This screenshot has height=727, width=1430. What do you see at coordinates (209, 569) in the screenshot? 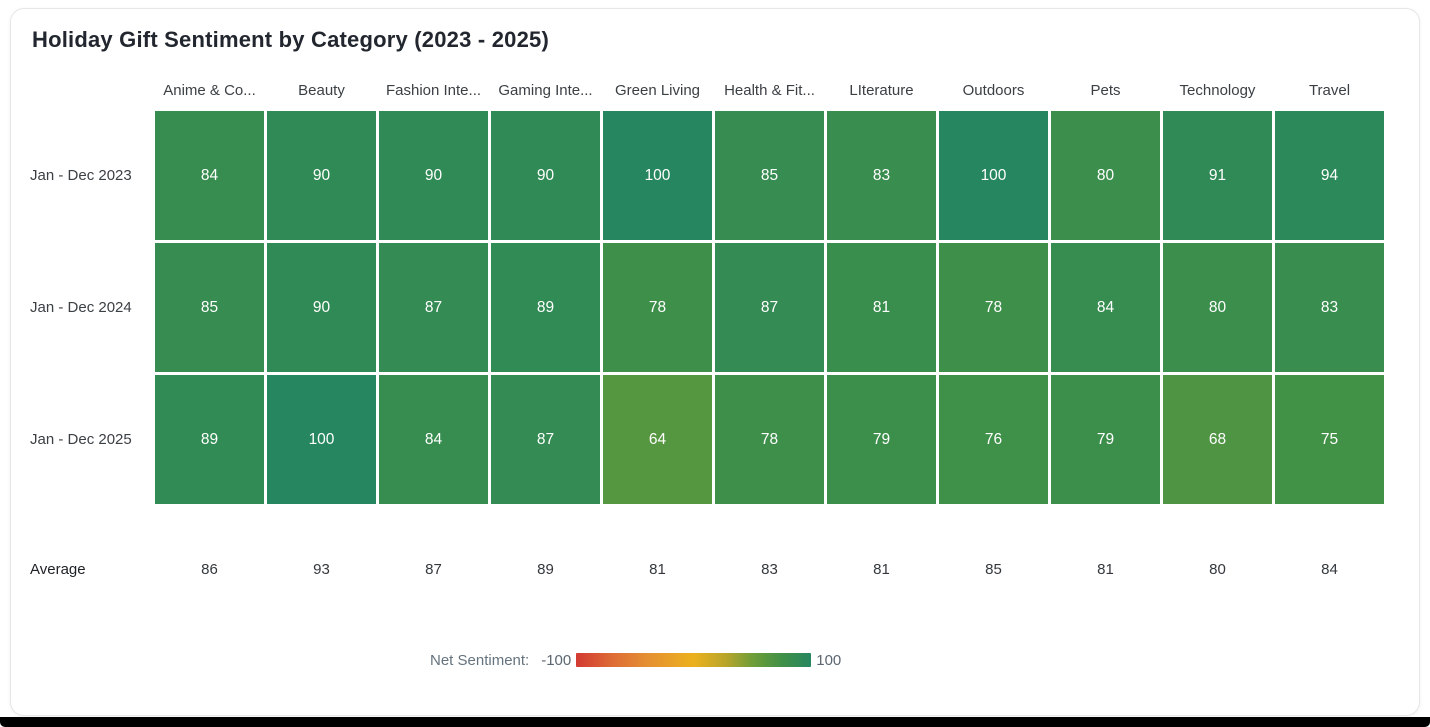
I see `average-value: 86` at bounding box center [209, 569].